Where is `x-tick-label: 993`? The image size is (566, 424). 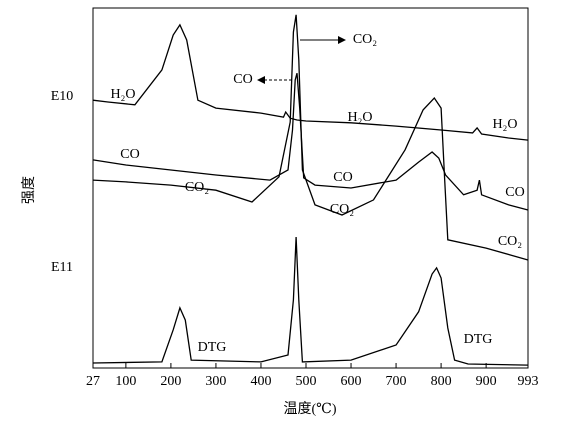 x-tick-label: 993 is located at coordinates (528, 381).